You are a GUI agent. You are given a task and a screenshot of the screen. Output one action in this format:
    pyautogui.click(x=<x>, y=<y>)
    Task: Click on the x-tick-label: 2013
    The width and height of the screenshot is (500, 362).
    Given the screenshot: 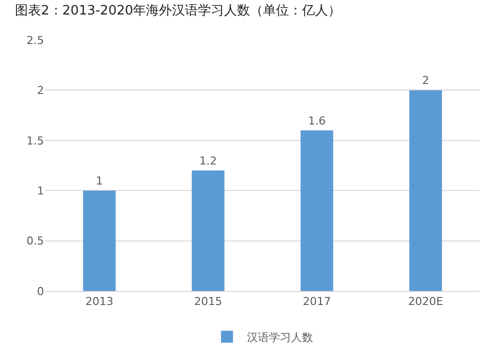 What is the action you would take?
    pyautogui.click(x=99, y=301)
    